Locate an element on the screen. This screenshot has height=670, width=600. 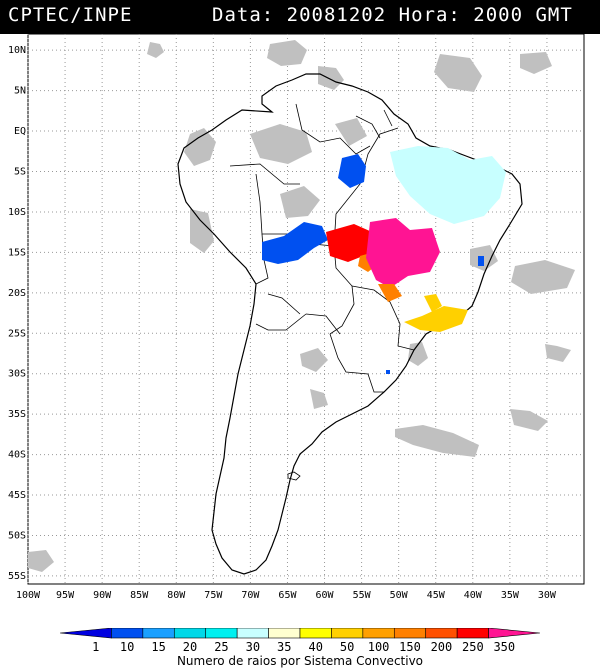
lat-tick-label: 45S is located at coordinates (17, 495).